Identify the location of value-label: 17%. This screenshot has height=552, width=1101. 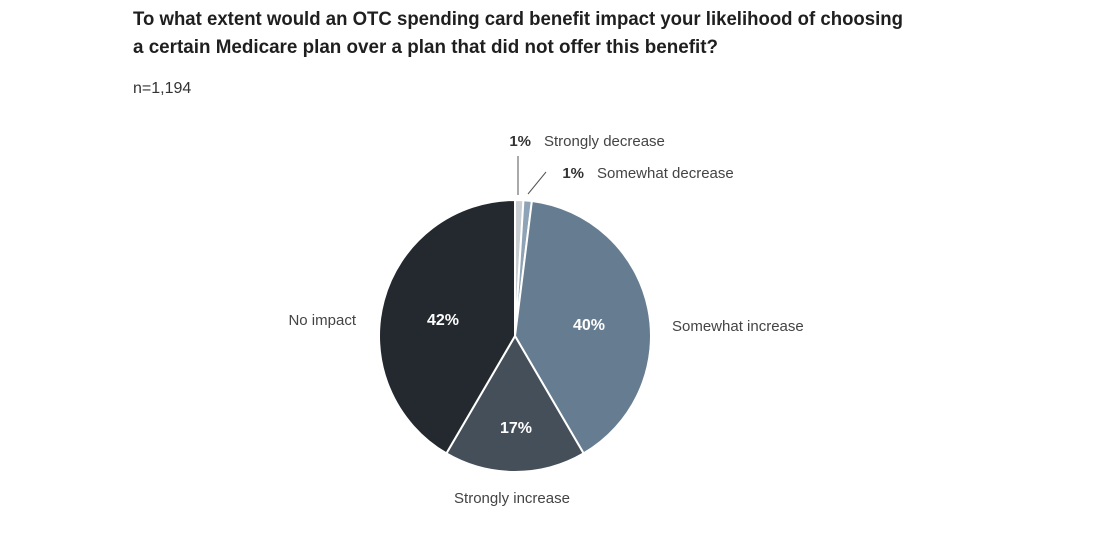
(516, 428).